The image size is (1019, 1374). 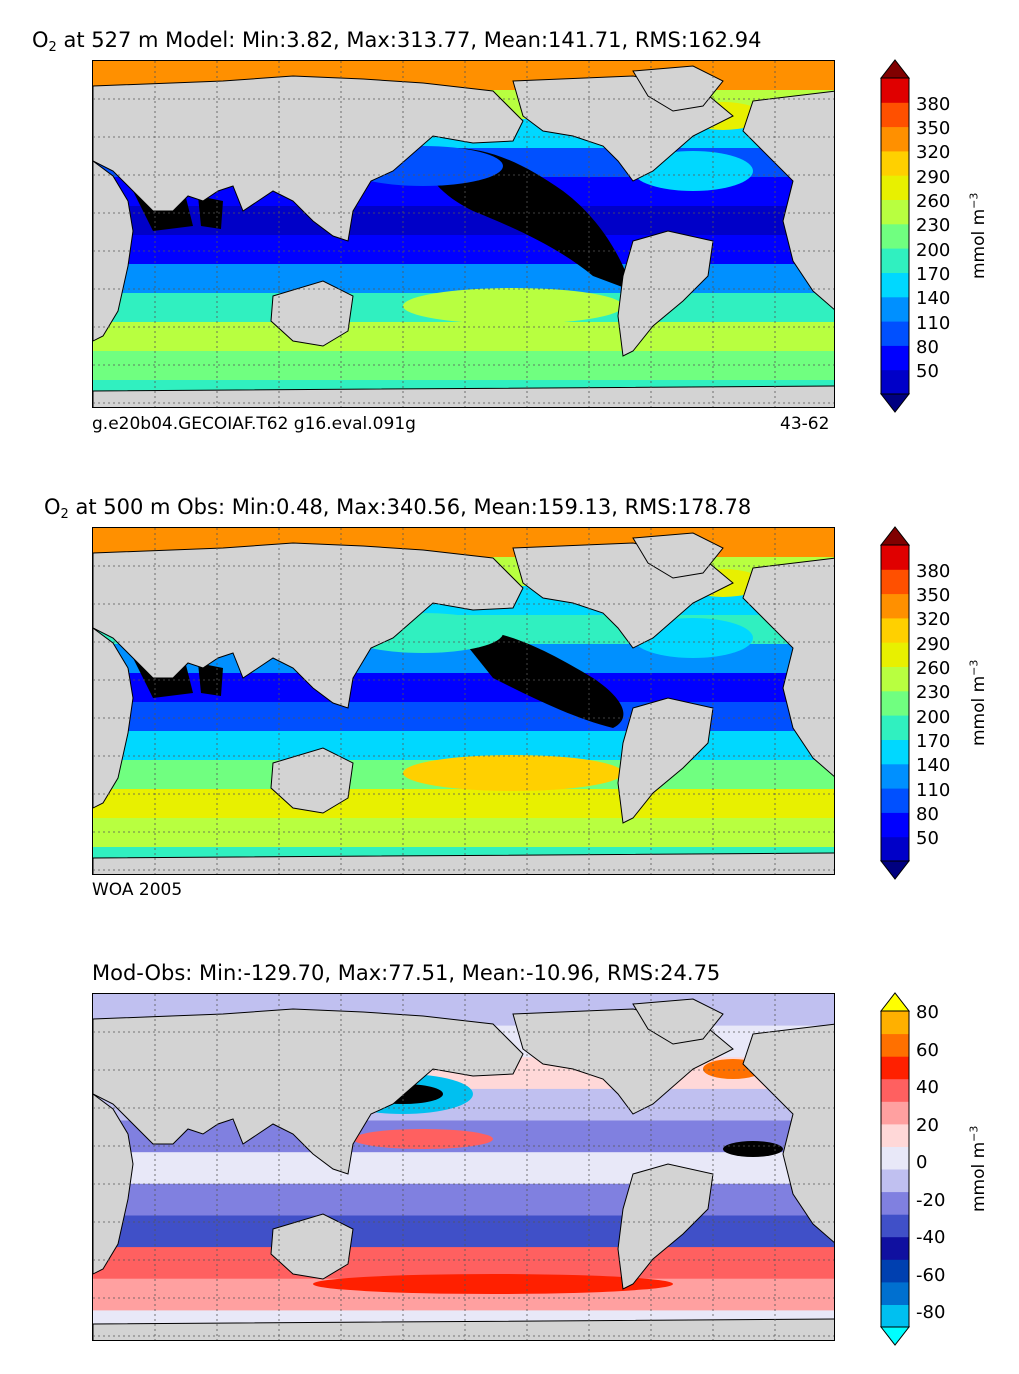 I want to click on colorbar-obs, so click(x=895, y=703).